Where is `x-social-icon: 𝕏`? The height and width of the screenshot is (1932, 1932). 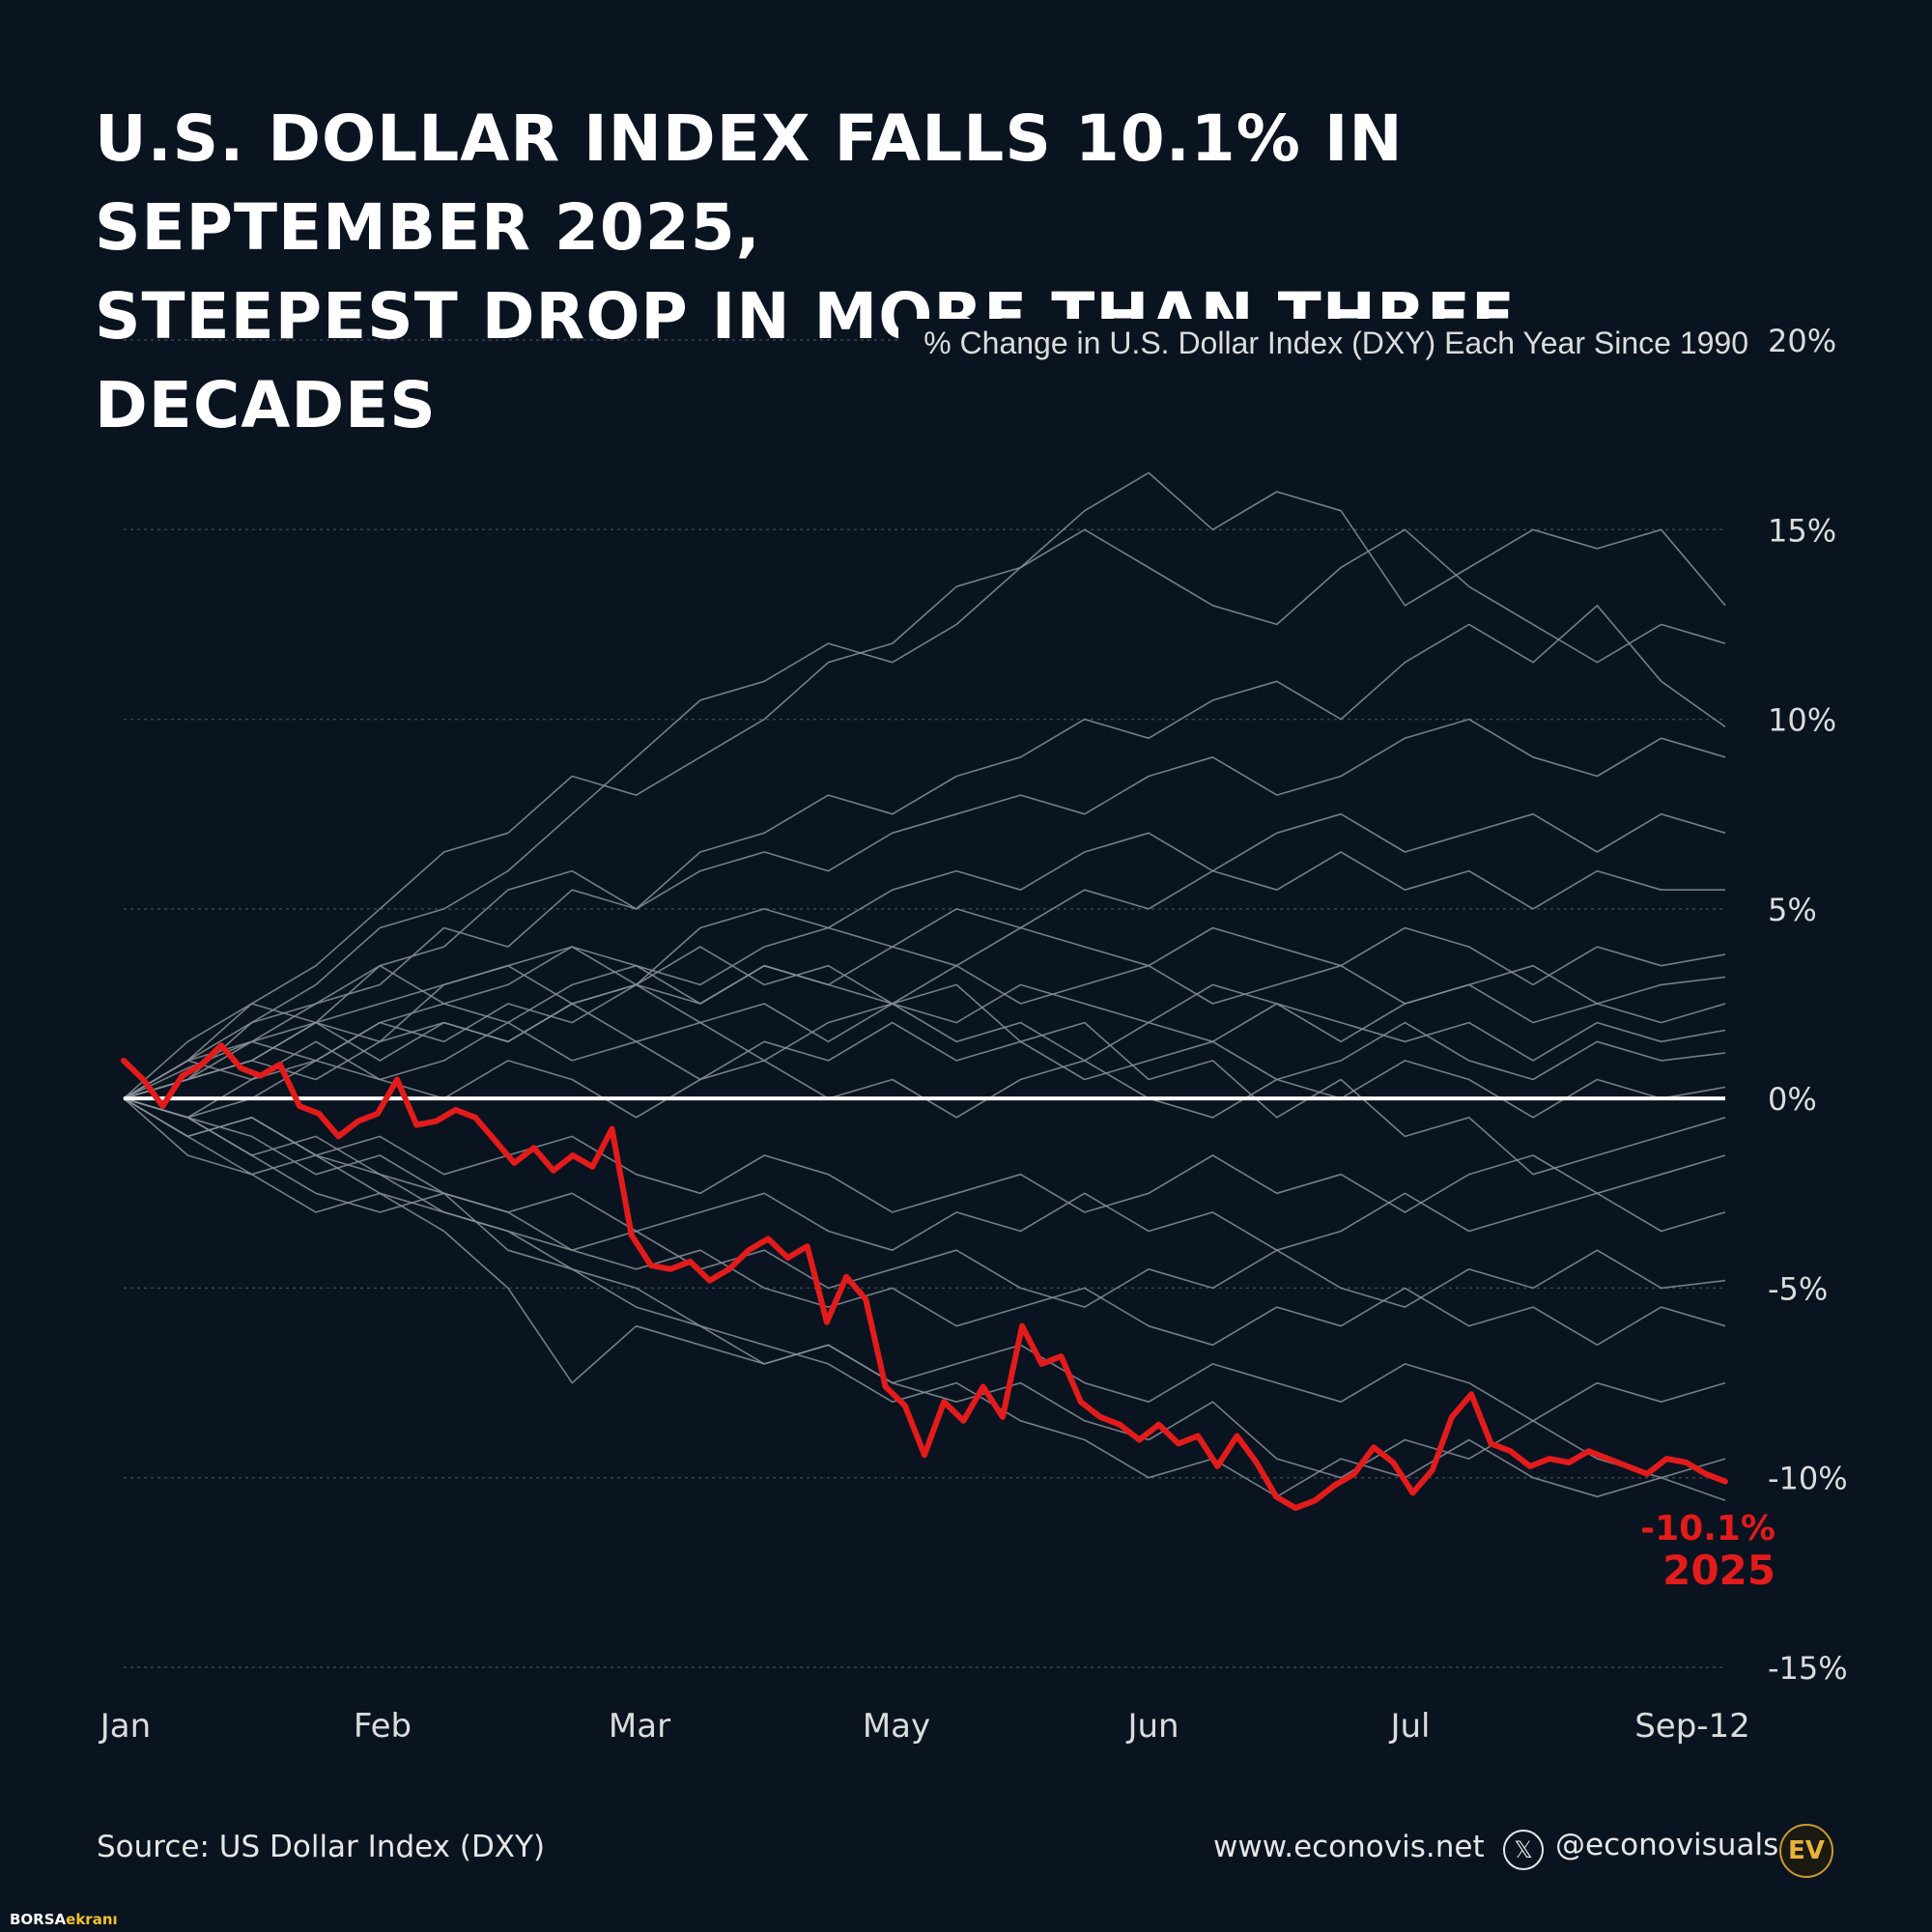 x-social-icon: 𝕏 is located at coordinates (1523, 1850).